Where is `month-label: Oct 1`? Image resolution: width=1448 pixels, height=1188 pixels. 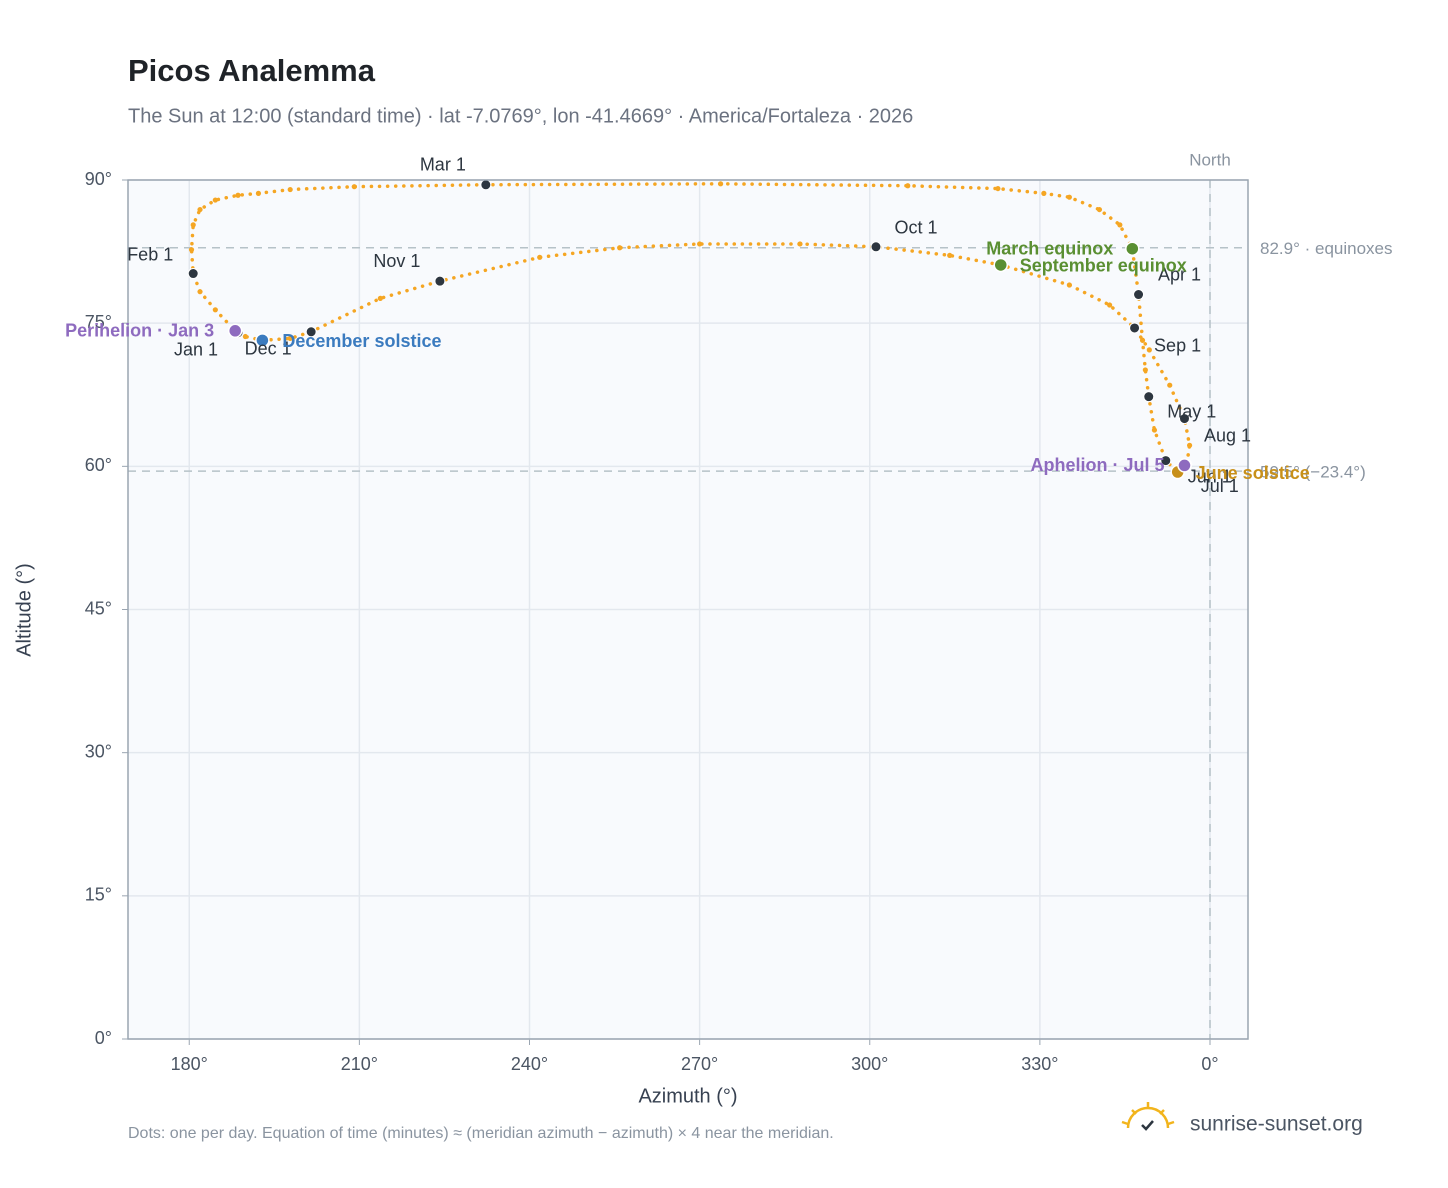
month-label: Oct 1 is located at coordinates (915, 228).